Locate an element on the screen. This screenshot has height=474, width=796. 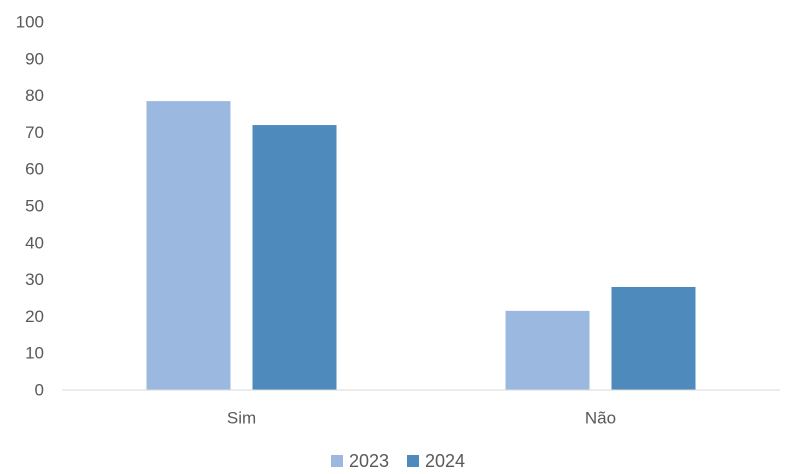
legend-label-2023: 2023 is located at coordinates (369, 461).